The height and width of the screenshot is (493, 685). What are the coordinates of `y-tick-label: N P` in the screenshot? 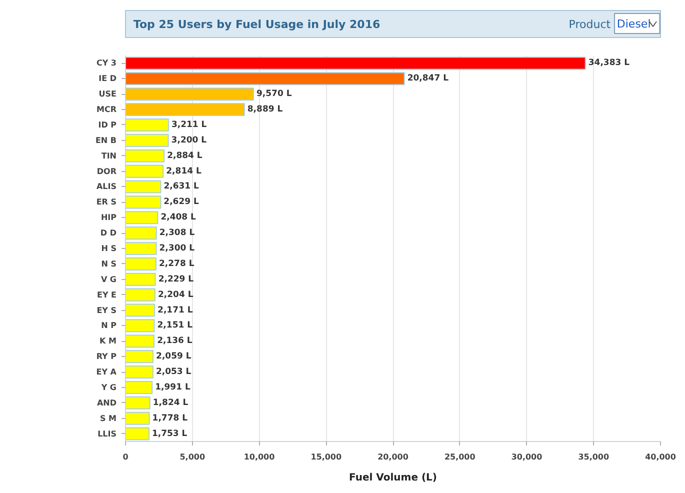 It's located at (109, 325).